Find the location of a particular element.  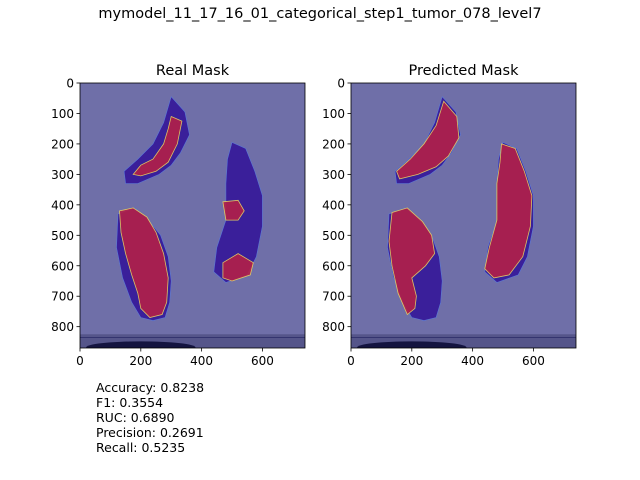

real-mask-slide-label is located at coordinates (141, 344).